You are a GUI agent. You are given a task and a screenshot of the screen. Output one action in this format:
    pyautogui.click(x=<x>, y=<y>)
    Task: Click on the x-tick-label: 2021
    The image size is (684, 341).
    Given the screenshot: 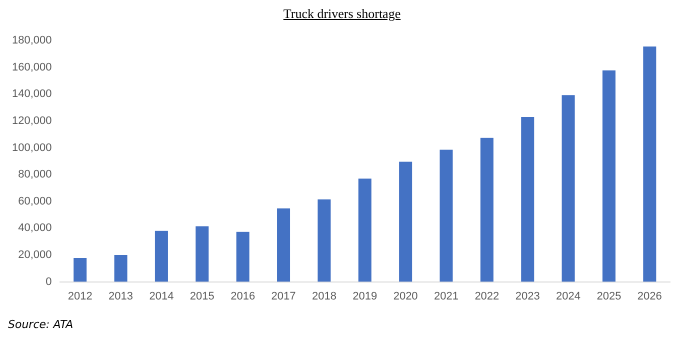 What is the action you would take?
    pyautogui.click(x=446, y=296)
    